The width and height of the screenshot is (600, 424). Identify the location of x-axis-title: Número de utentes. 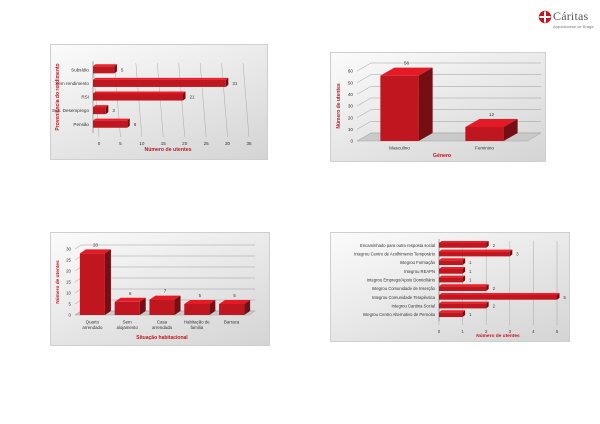
(168, 150).